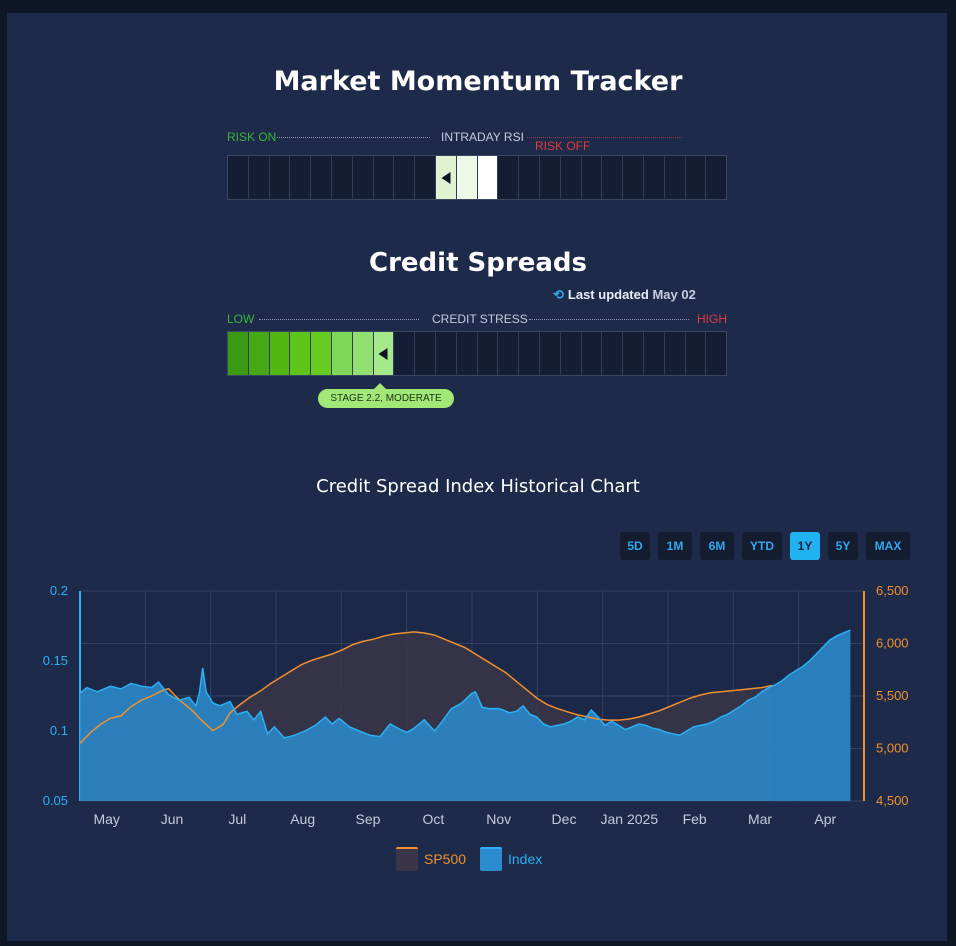 This screenshot has width=956, height=946. I want to click on range-button-6m: 6M, so click(717, 546).